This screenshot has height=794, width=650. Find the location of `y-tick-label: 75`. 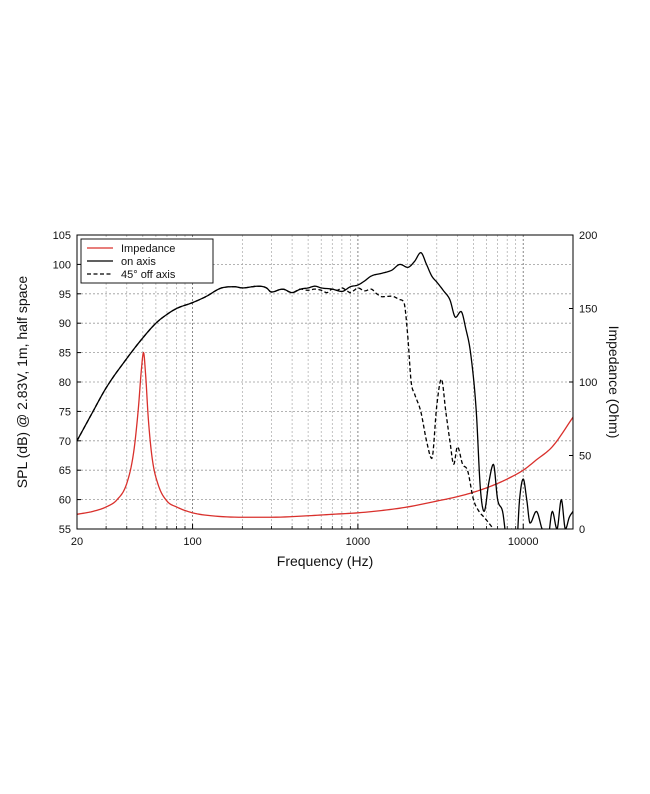

y-tick-label: 75 is located at coordinates (65, 412).